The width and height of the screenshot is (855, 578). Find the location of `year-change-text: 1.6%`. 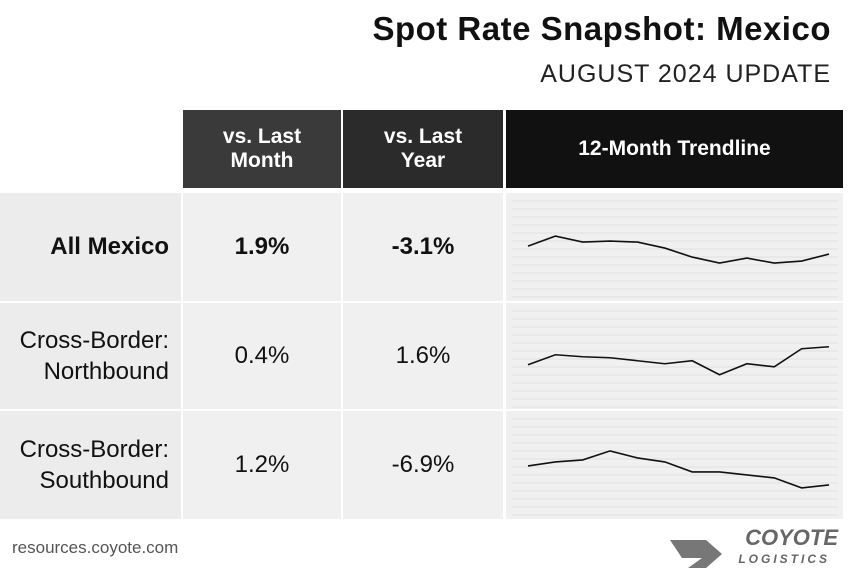

year-change-text: 1.6% is located at coordinates (423, 355).